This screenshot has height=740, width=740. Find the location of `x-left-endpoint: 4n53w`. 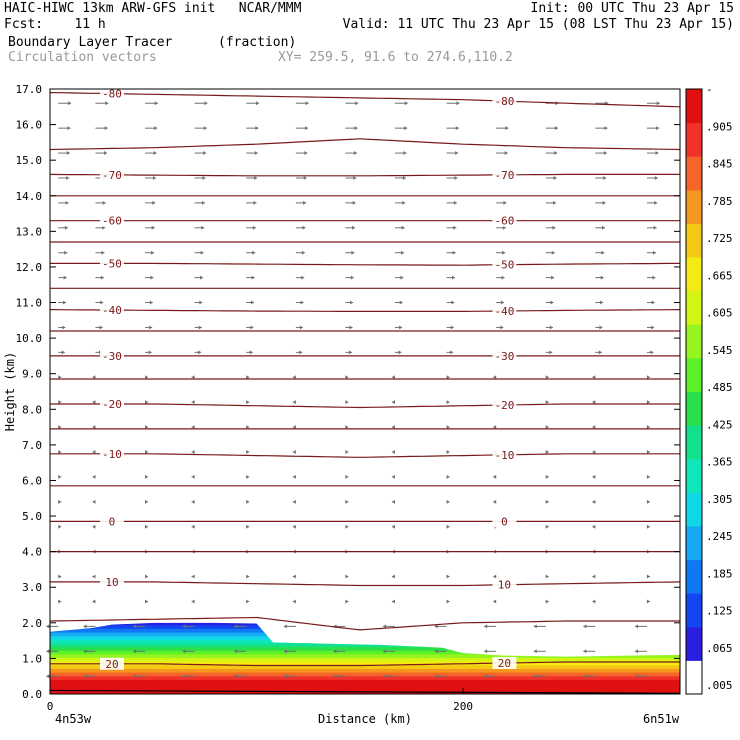

x-left-endpoint: 4n53w is located at coordinates (73, 719).